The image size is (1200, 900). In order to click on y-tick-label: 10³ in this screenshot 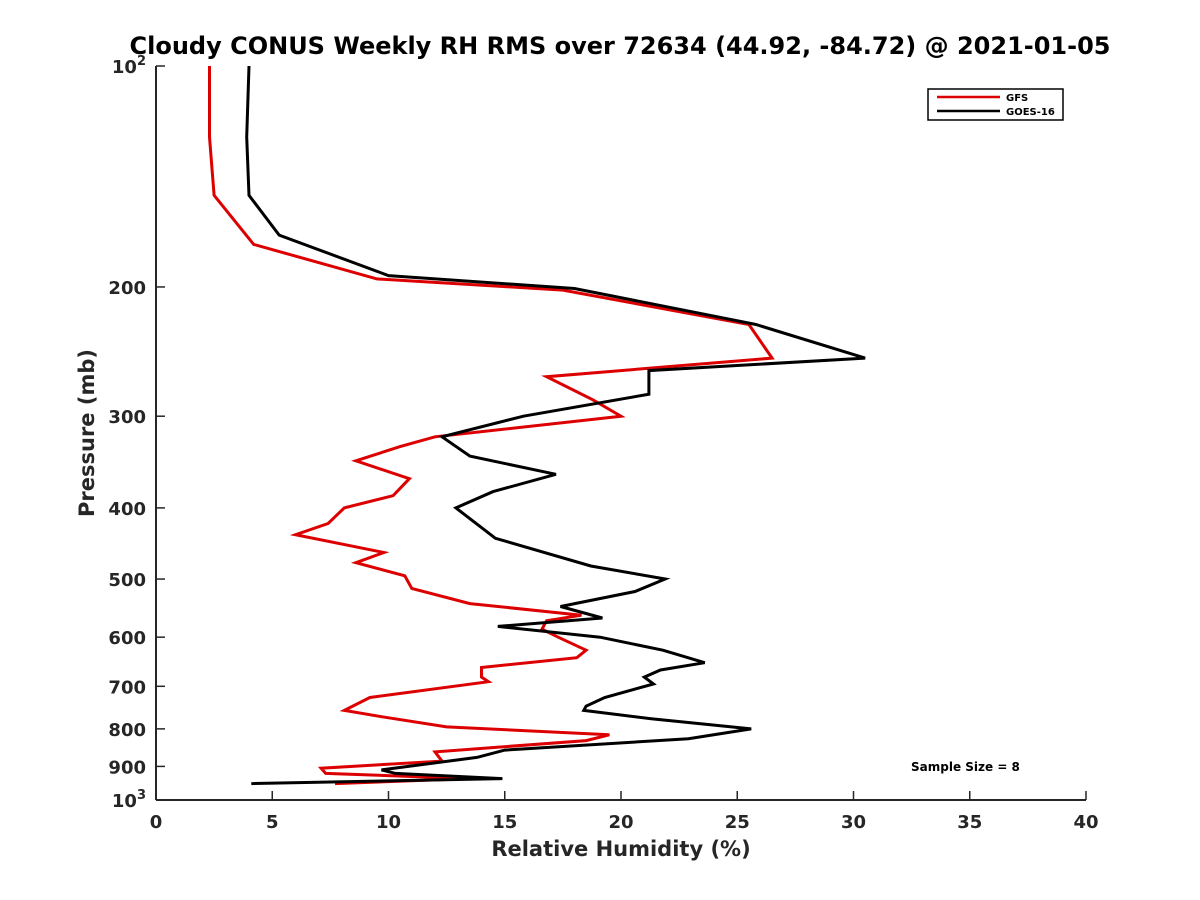, I will do `click(129, 800)`.